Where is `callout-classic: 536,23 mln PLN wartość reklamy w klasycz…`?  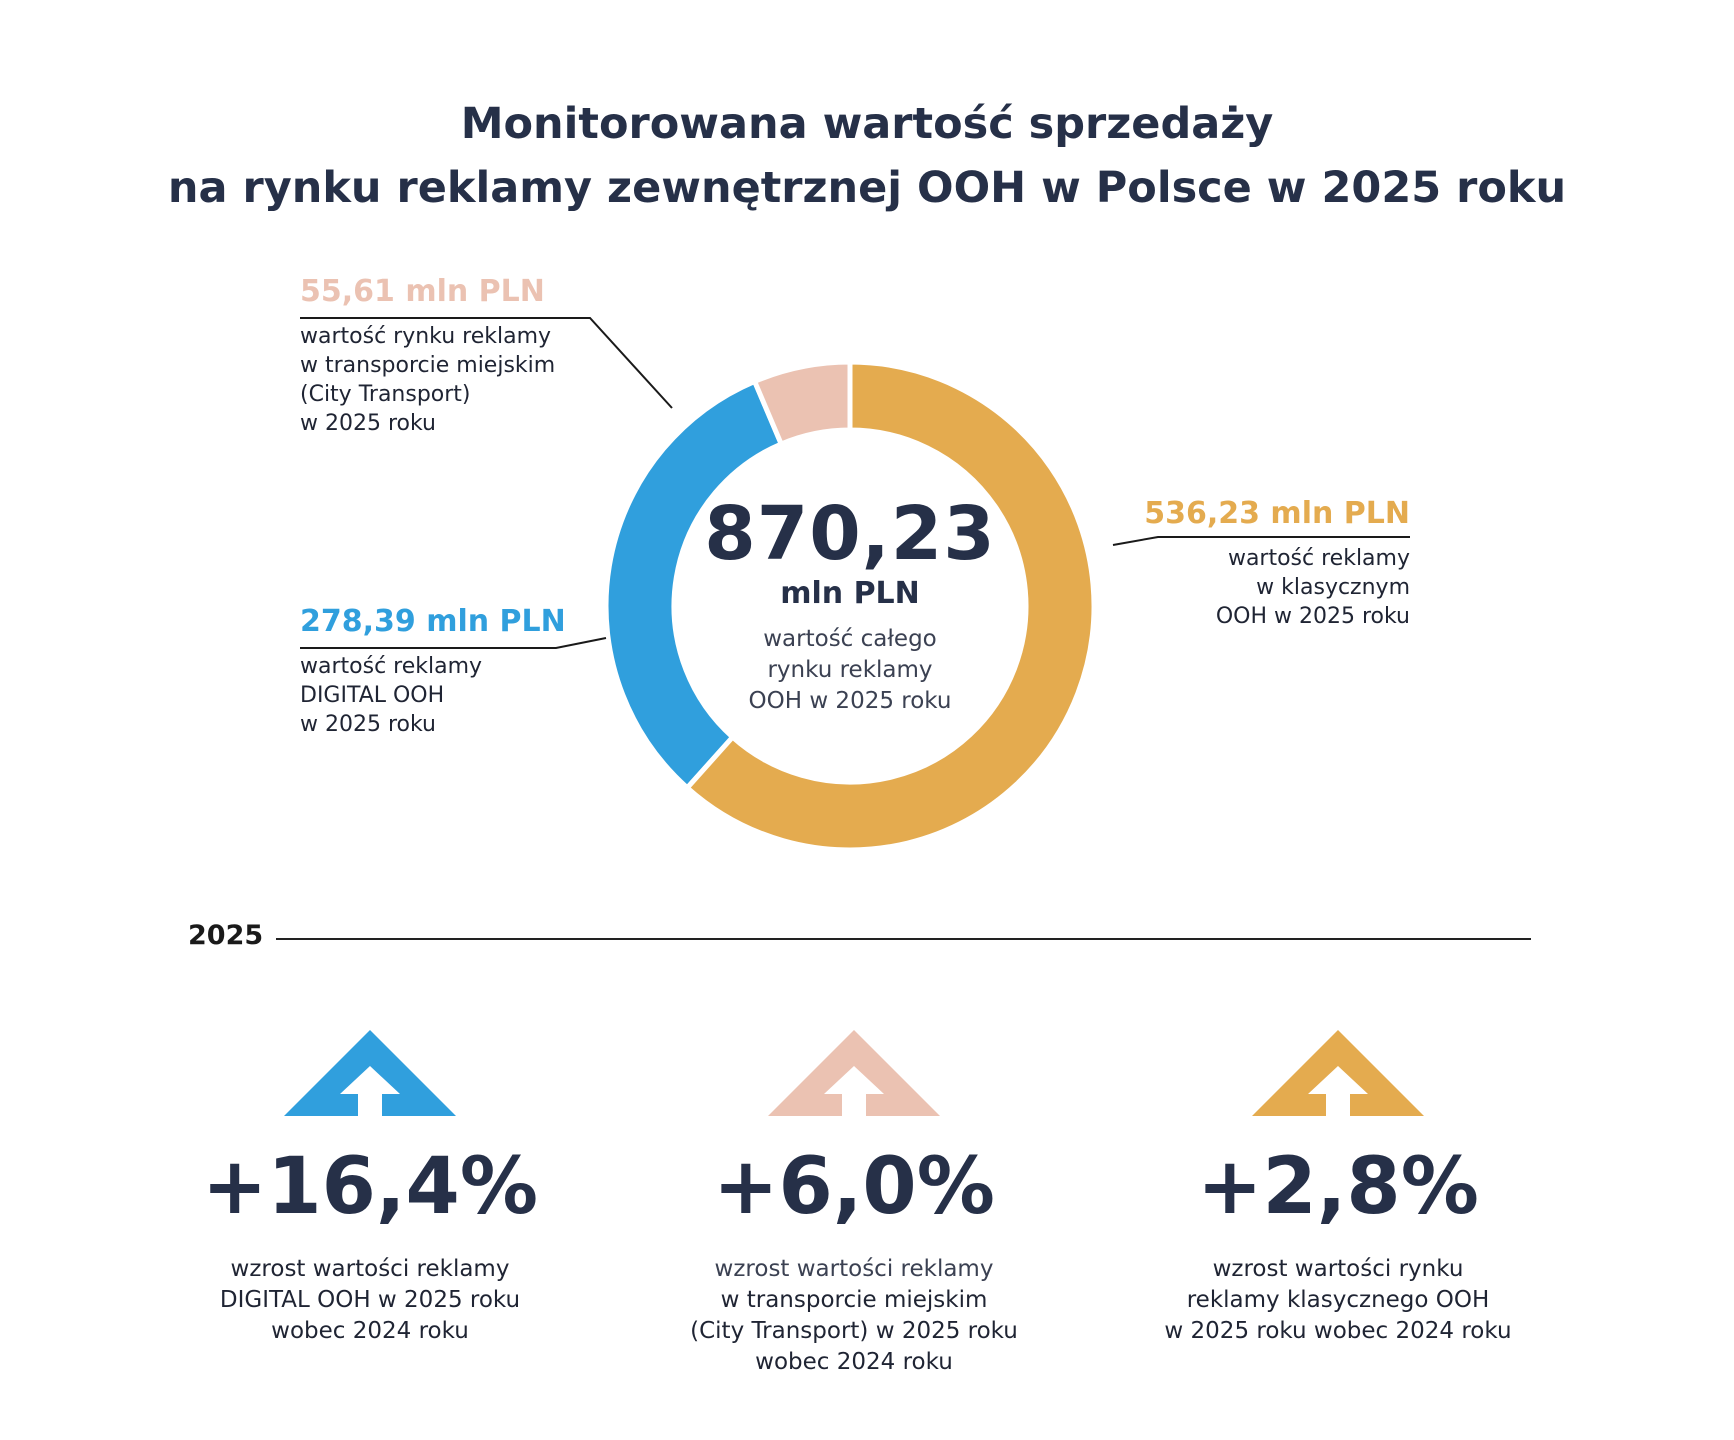
callout-classic: 536,23 mln PLN wartość reklamy w klasycz… is located at coordinates (1210, 563).